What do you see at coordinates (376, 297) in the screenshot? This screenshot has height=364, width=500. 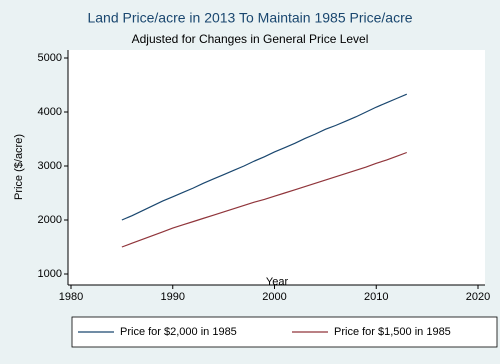 I see `x-tick-label: 2010` at bounding box center [376, 297].